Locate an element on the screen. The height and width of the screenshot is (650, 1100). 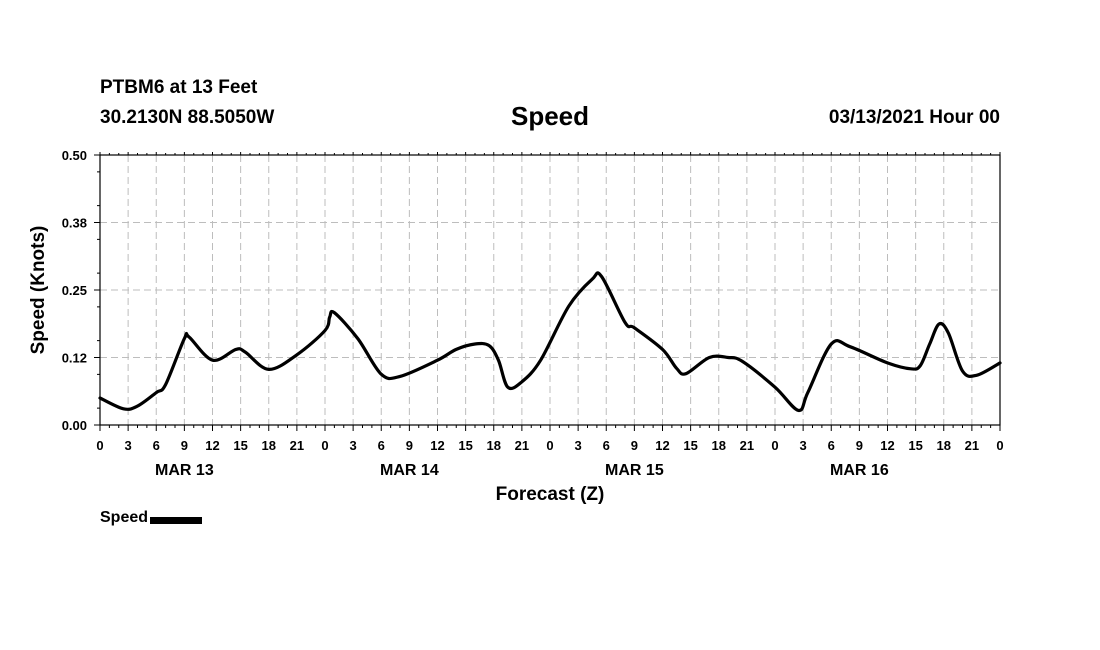
y-tick-label: 0.12 is located at coordinates (74, 358).